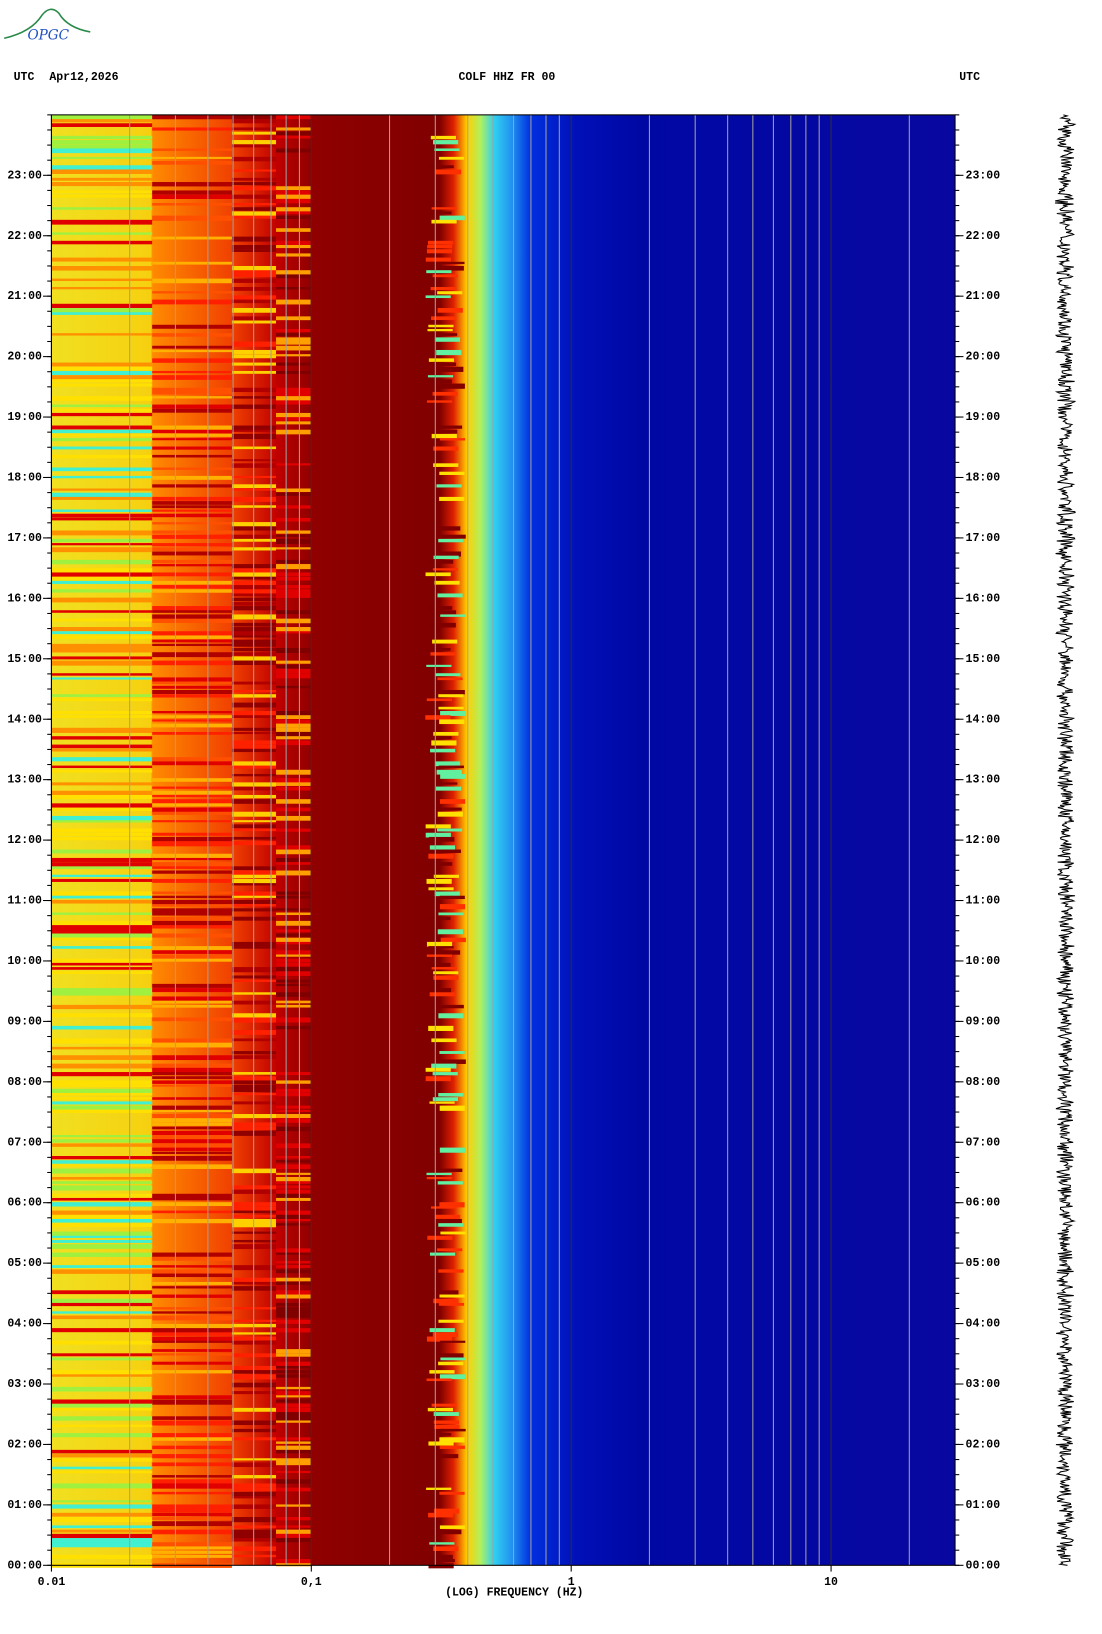 This screenshot has width=1102, height=1634. I want to click on y-tick-label: 02:00, so click(983, 1444).